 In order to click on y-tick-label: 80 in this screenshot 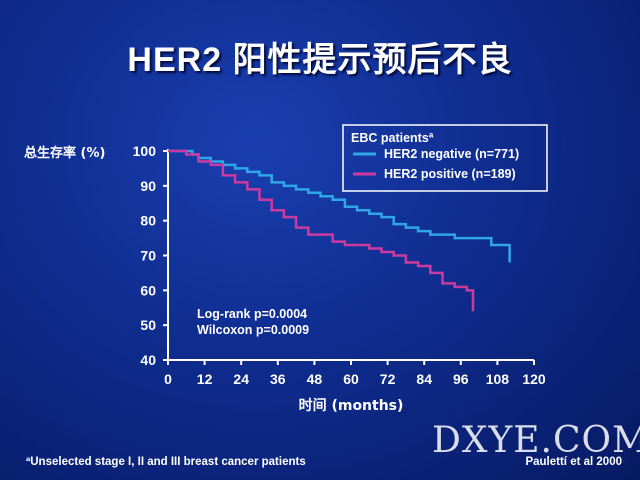, I will do `click(148, 221)`.